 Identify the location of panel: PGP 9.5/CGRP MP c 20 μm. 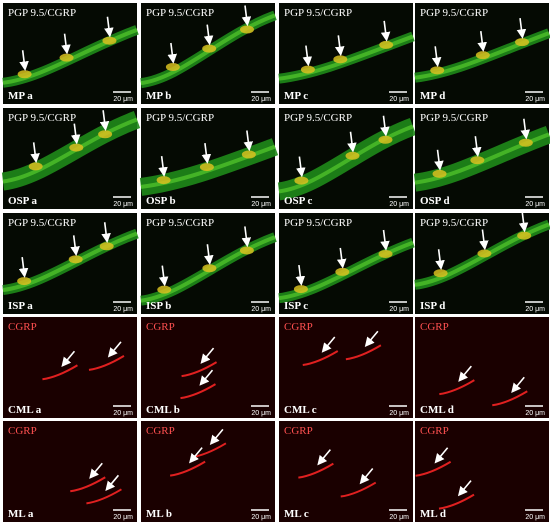
(346, 53).